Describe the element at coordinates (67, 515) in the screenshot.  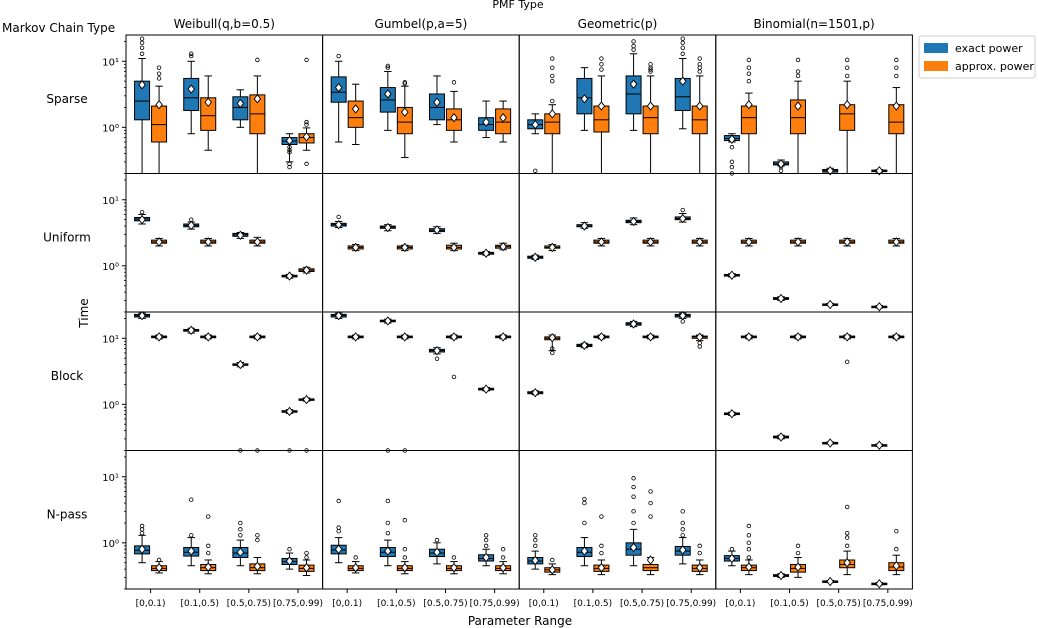
I see `row-label-n-pass: N-pass` at that location.